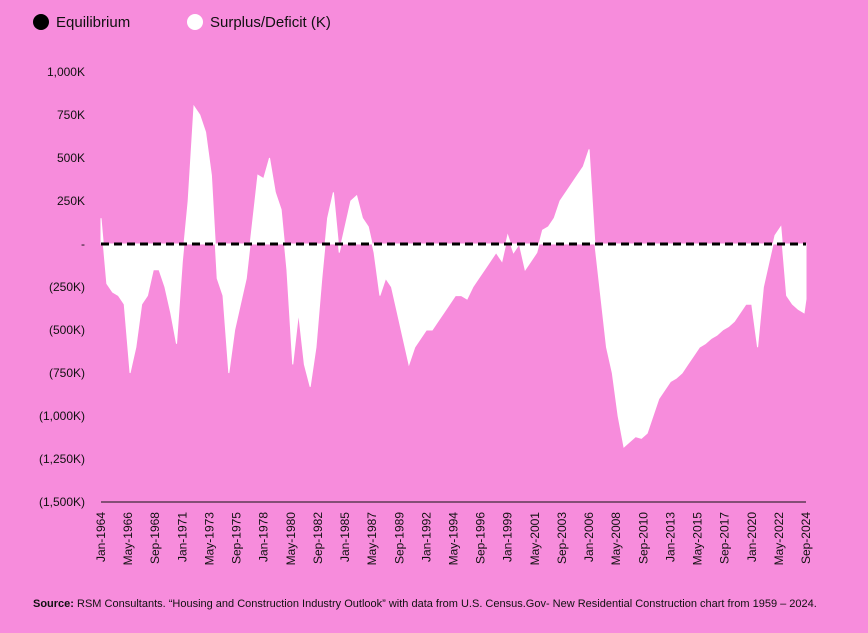  Describe the element at coordinates (454, 539) in the screenshot. I see `x-tick-label: May-1994` at that location.